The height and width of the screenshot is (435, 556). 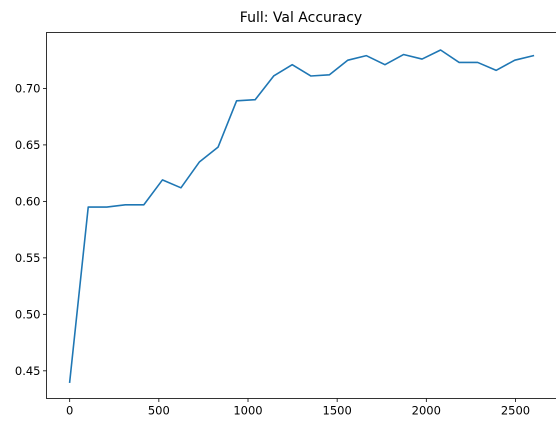 I want to click on y-tick-label: 0.60, so click(x=28, y=201).